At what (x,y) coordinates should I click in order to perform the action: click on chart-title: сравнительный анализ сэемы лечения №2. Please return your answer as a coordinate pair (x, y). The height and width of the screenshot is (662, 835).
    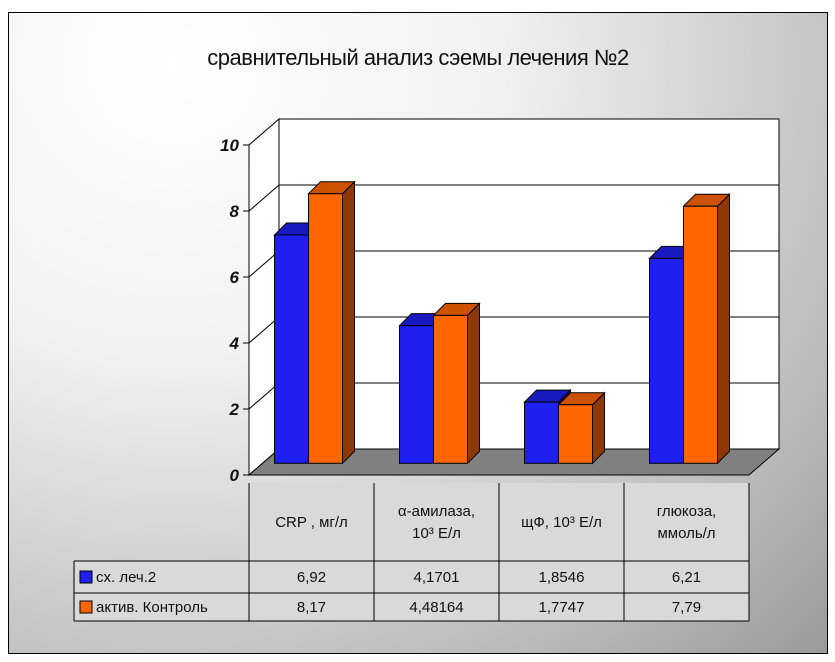
    Looking at the image, I should click on (418, 57).